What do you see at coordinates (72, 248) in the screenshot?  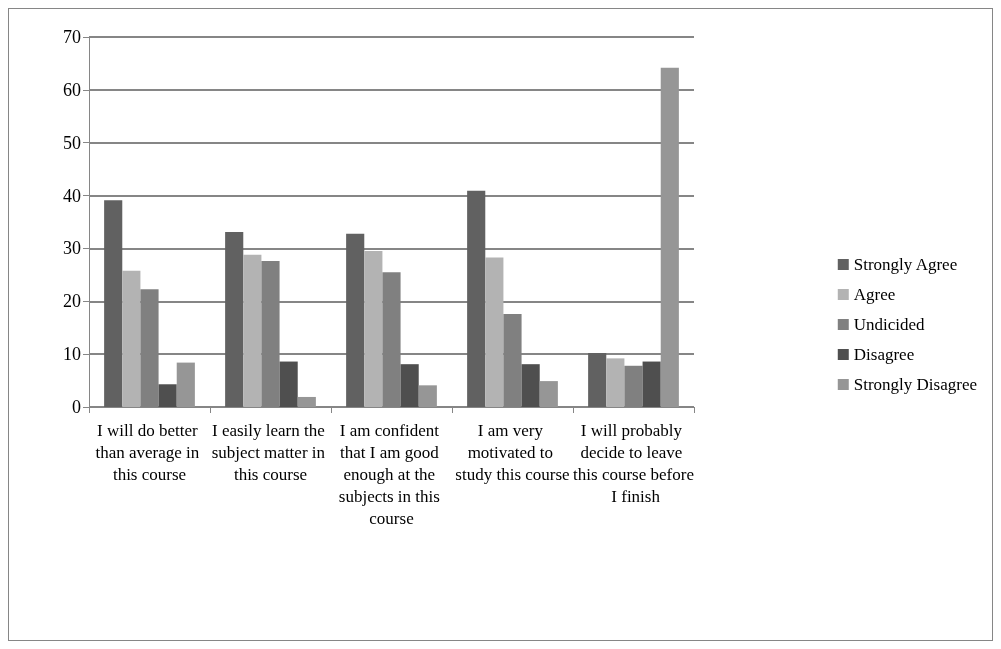 I see `y-tick-label: 30` at bounding box center [72, 248].